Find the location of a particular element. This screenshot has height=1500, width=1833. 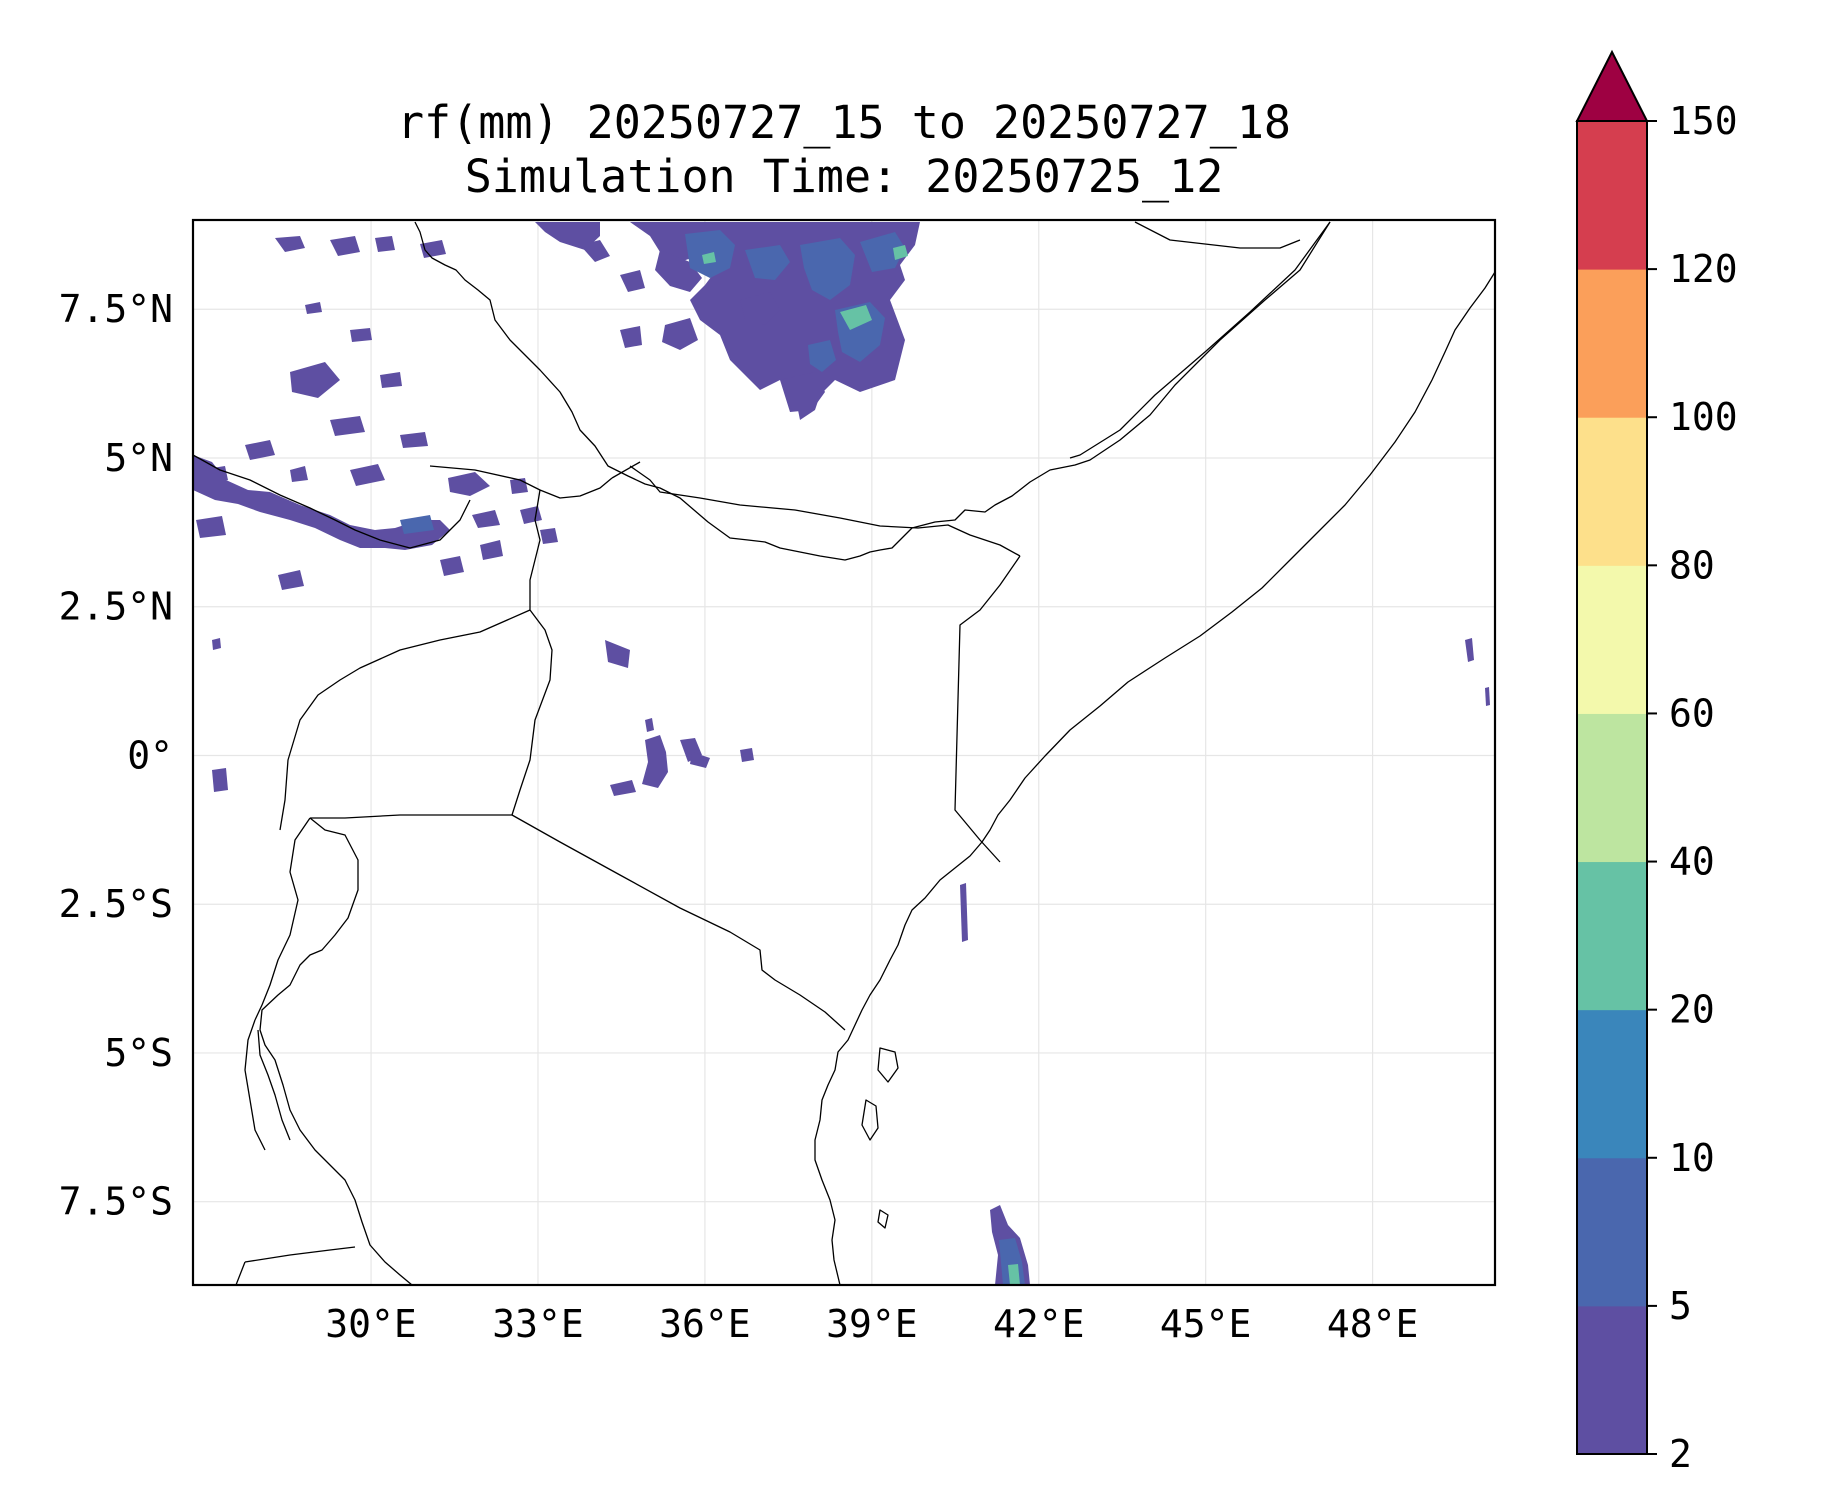

x-tick-label: 39°E is located at coordinates (872, 1324).